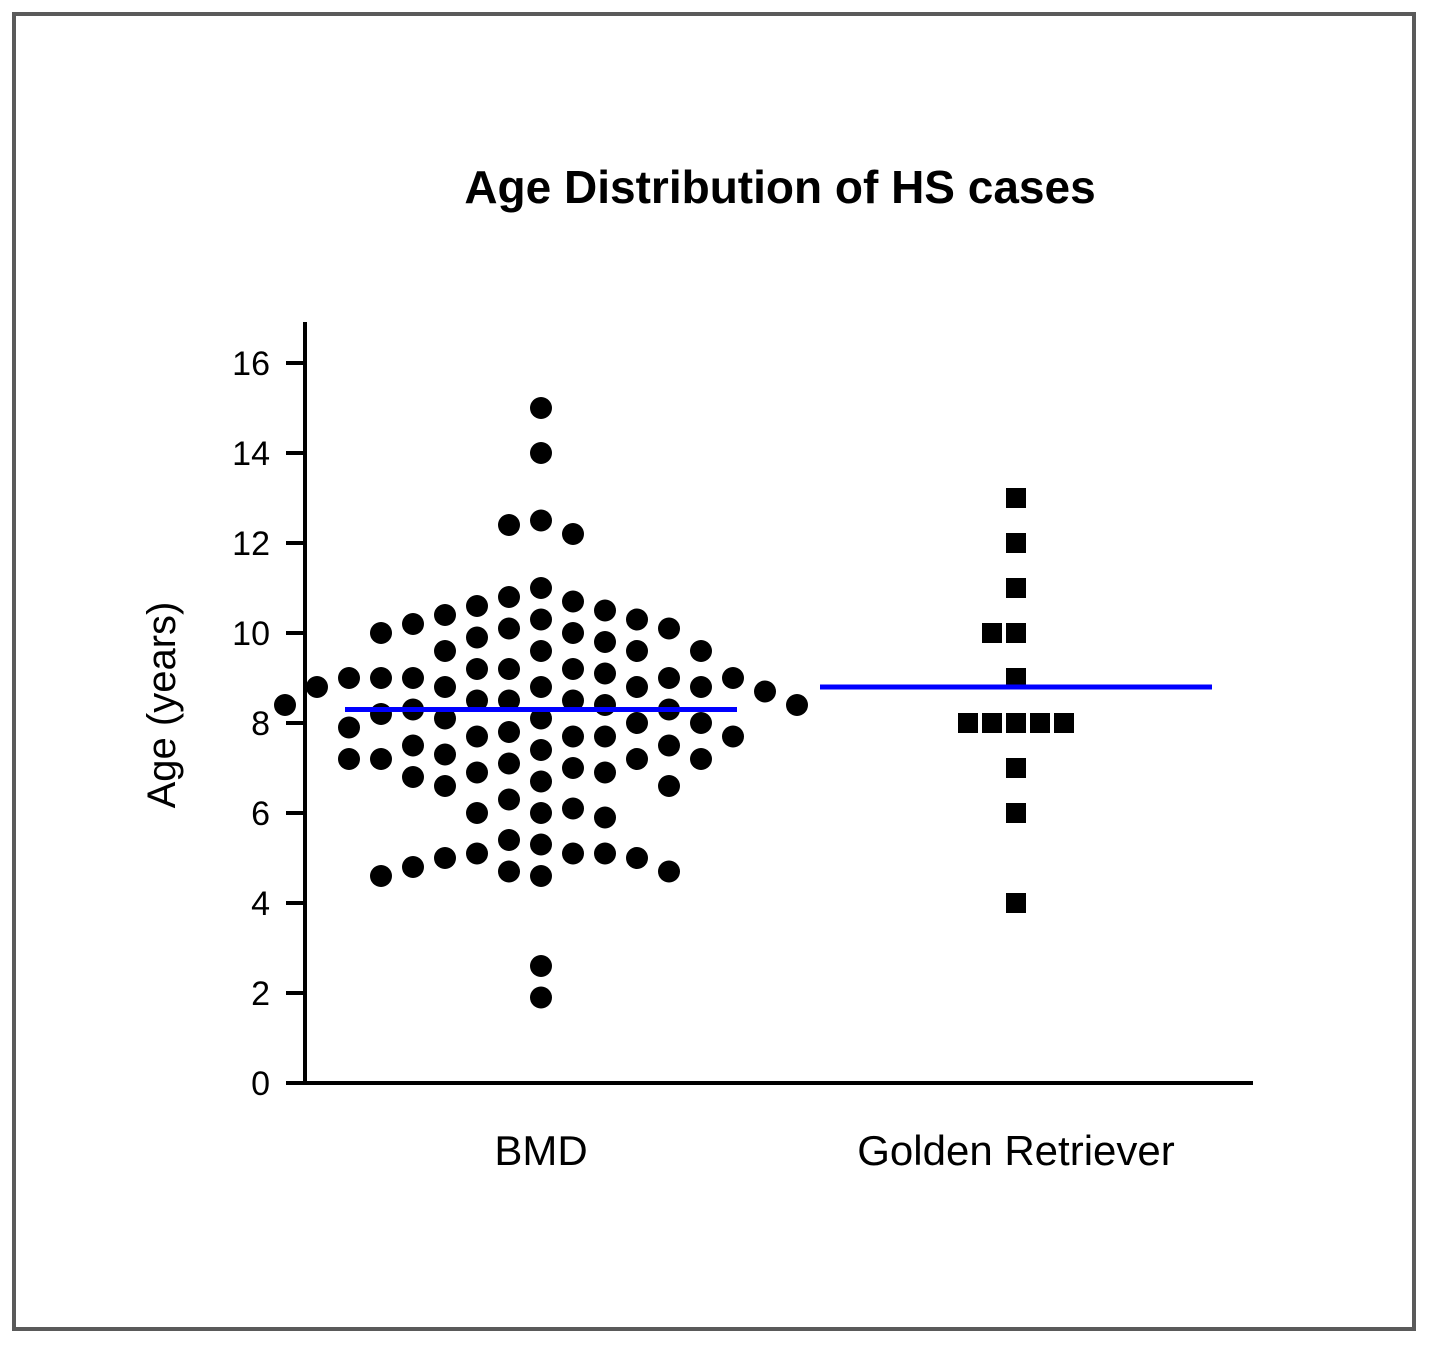  Describe the element at coordinates (260, 814) in the screenshot. I see `y-tick-label: 6` at that location.